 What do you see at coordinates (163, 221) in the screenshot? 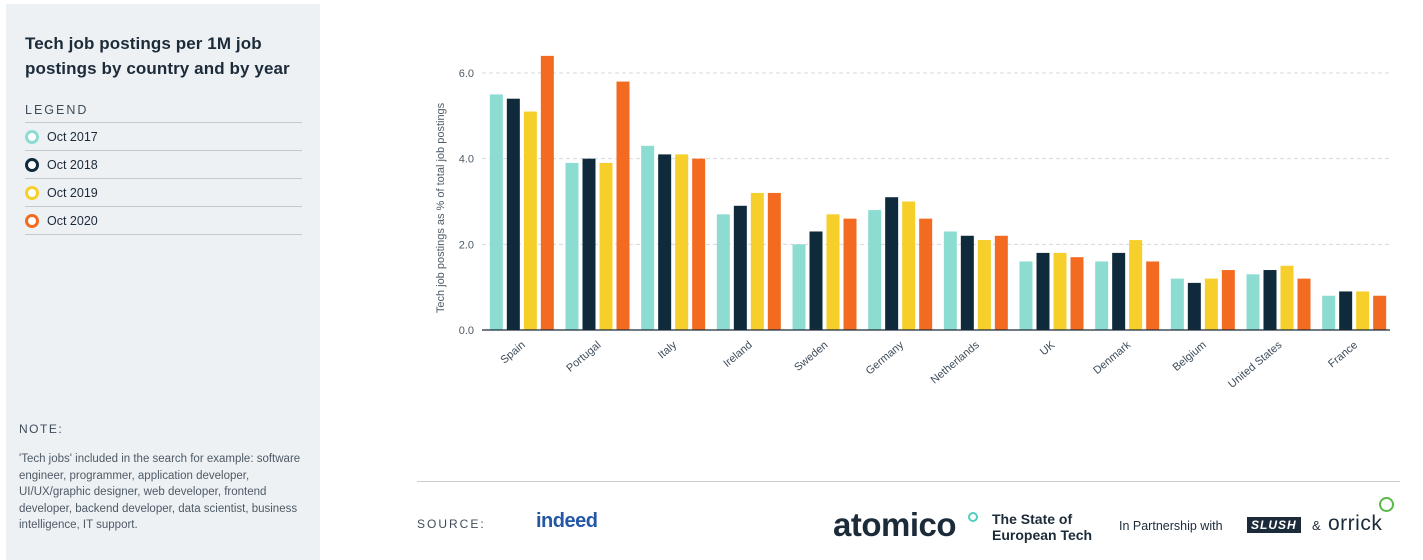
I see `legend-item: Oct 2020` at bounding box center [163, 221].